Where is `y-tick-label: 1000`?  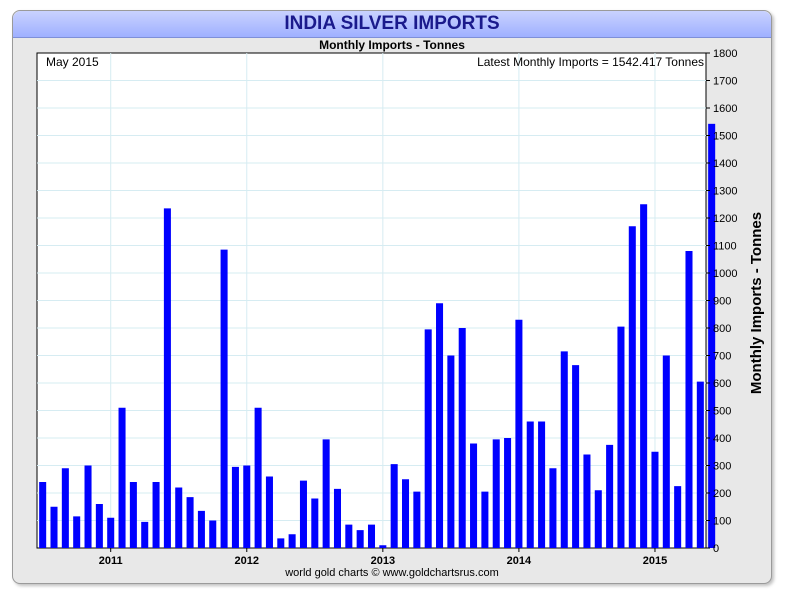 y-tick-label: 1000 is located at coordinates (725, 274).